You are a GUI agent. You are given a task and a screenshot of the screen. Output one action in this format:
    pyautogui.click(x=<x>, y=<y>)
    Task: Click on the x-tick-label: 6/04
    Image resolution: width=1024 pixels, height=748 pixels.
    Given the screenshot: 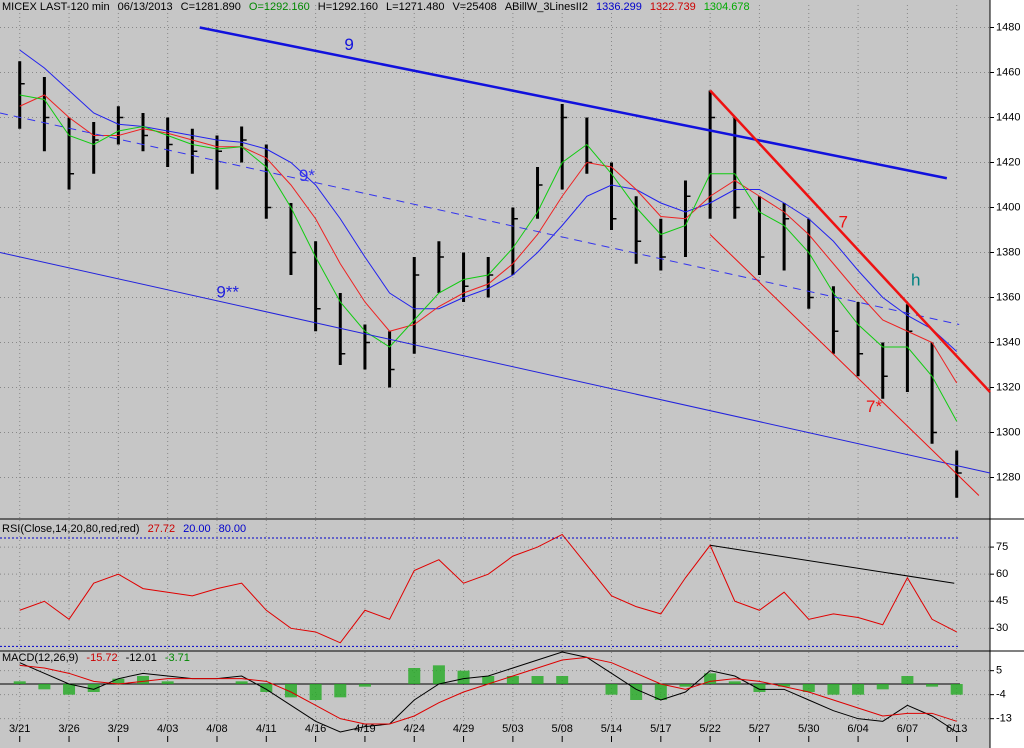 What is the action you would take?
    pyautogui.click(x=857, y=729)
    